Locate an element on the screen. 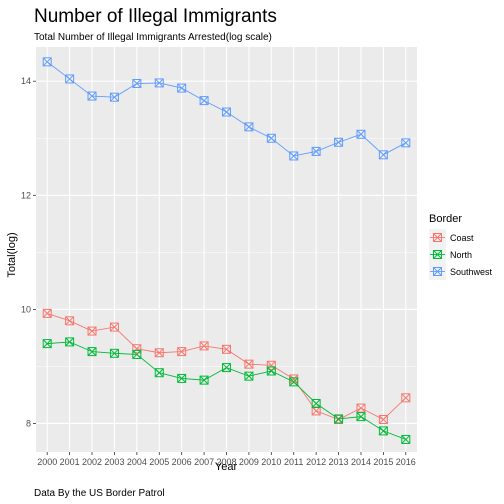 Image resolution: width=504 pixels, height=504 pixels. x-tick-label: 2004 is located at coordinates (137, 462).